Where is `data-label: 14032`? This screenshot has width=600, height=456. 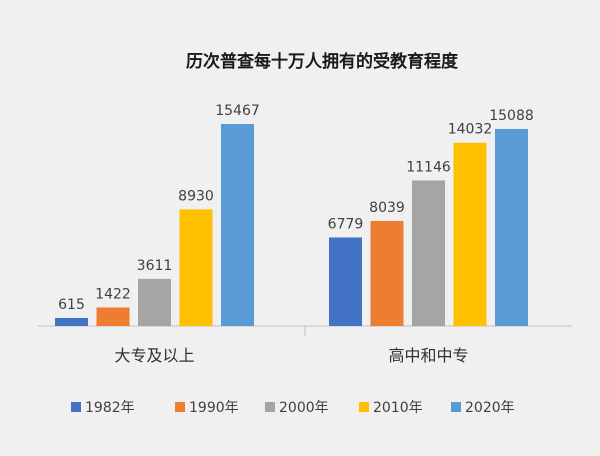
data-label: 14032 is located at coordinates (470, 130).